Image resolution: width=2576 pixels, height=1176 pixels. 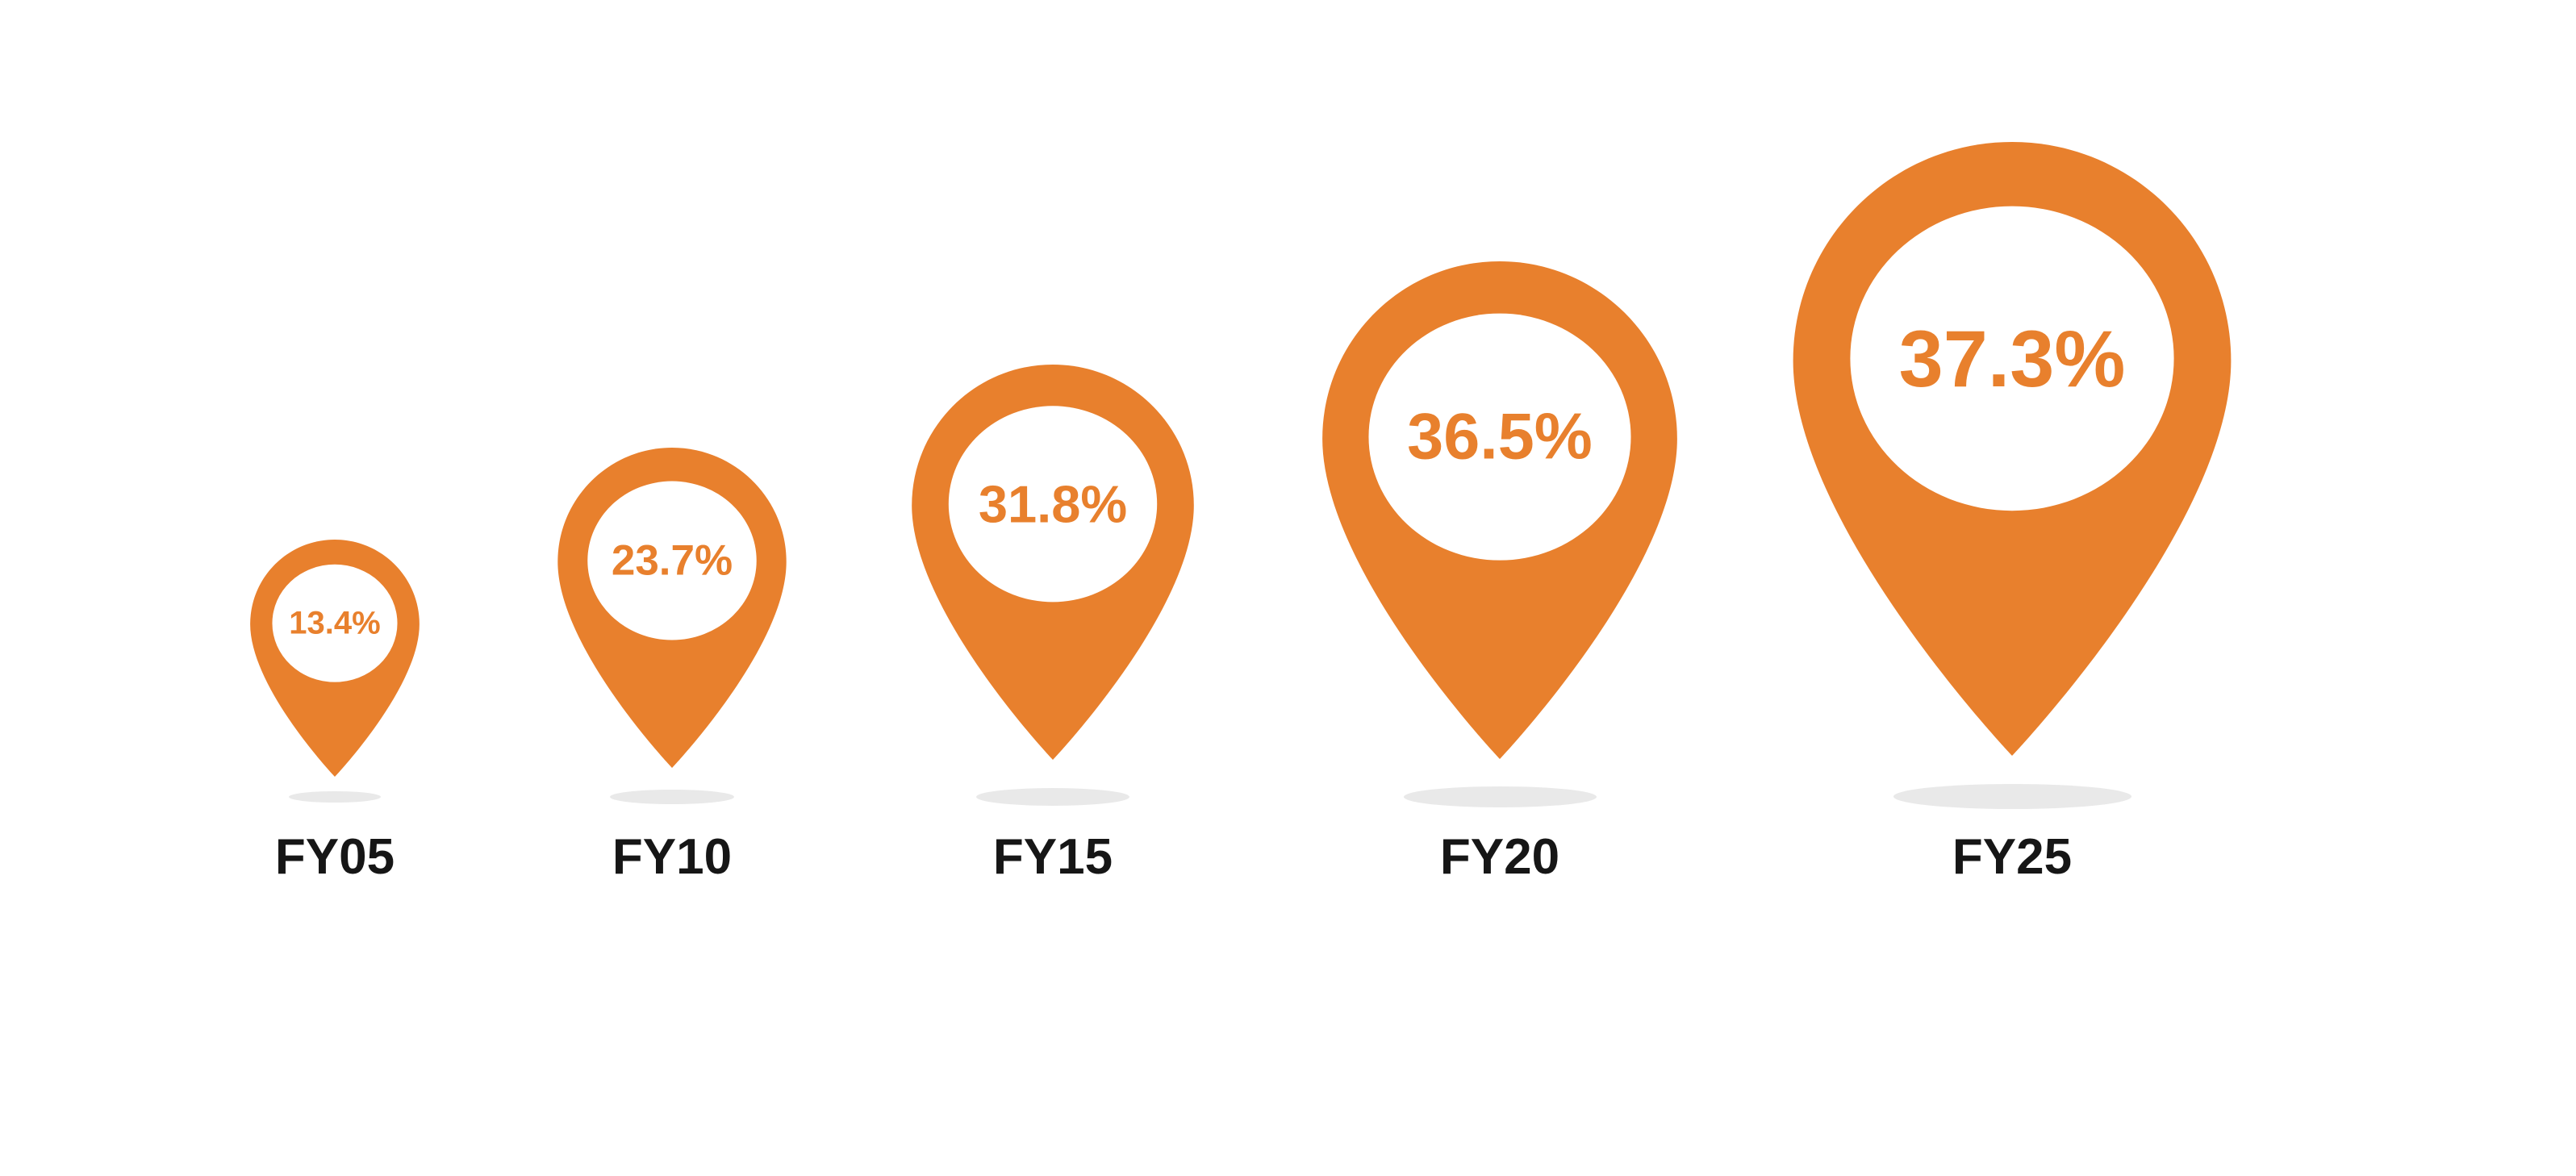 I want to click on pin-marker-fy20: 36.5%, so click(x=1500, y=510).